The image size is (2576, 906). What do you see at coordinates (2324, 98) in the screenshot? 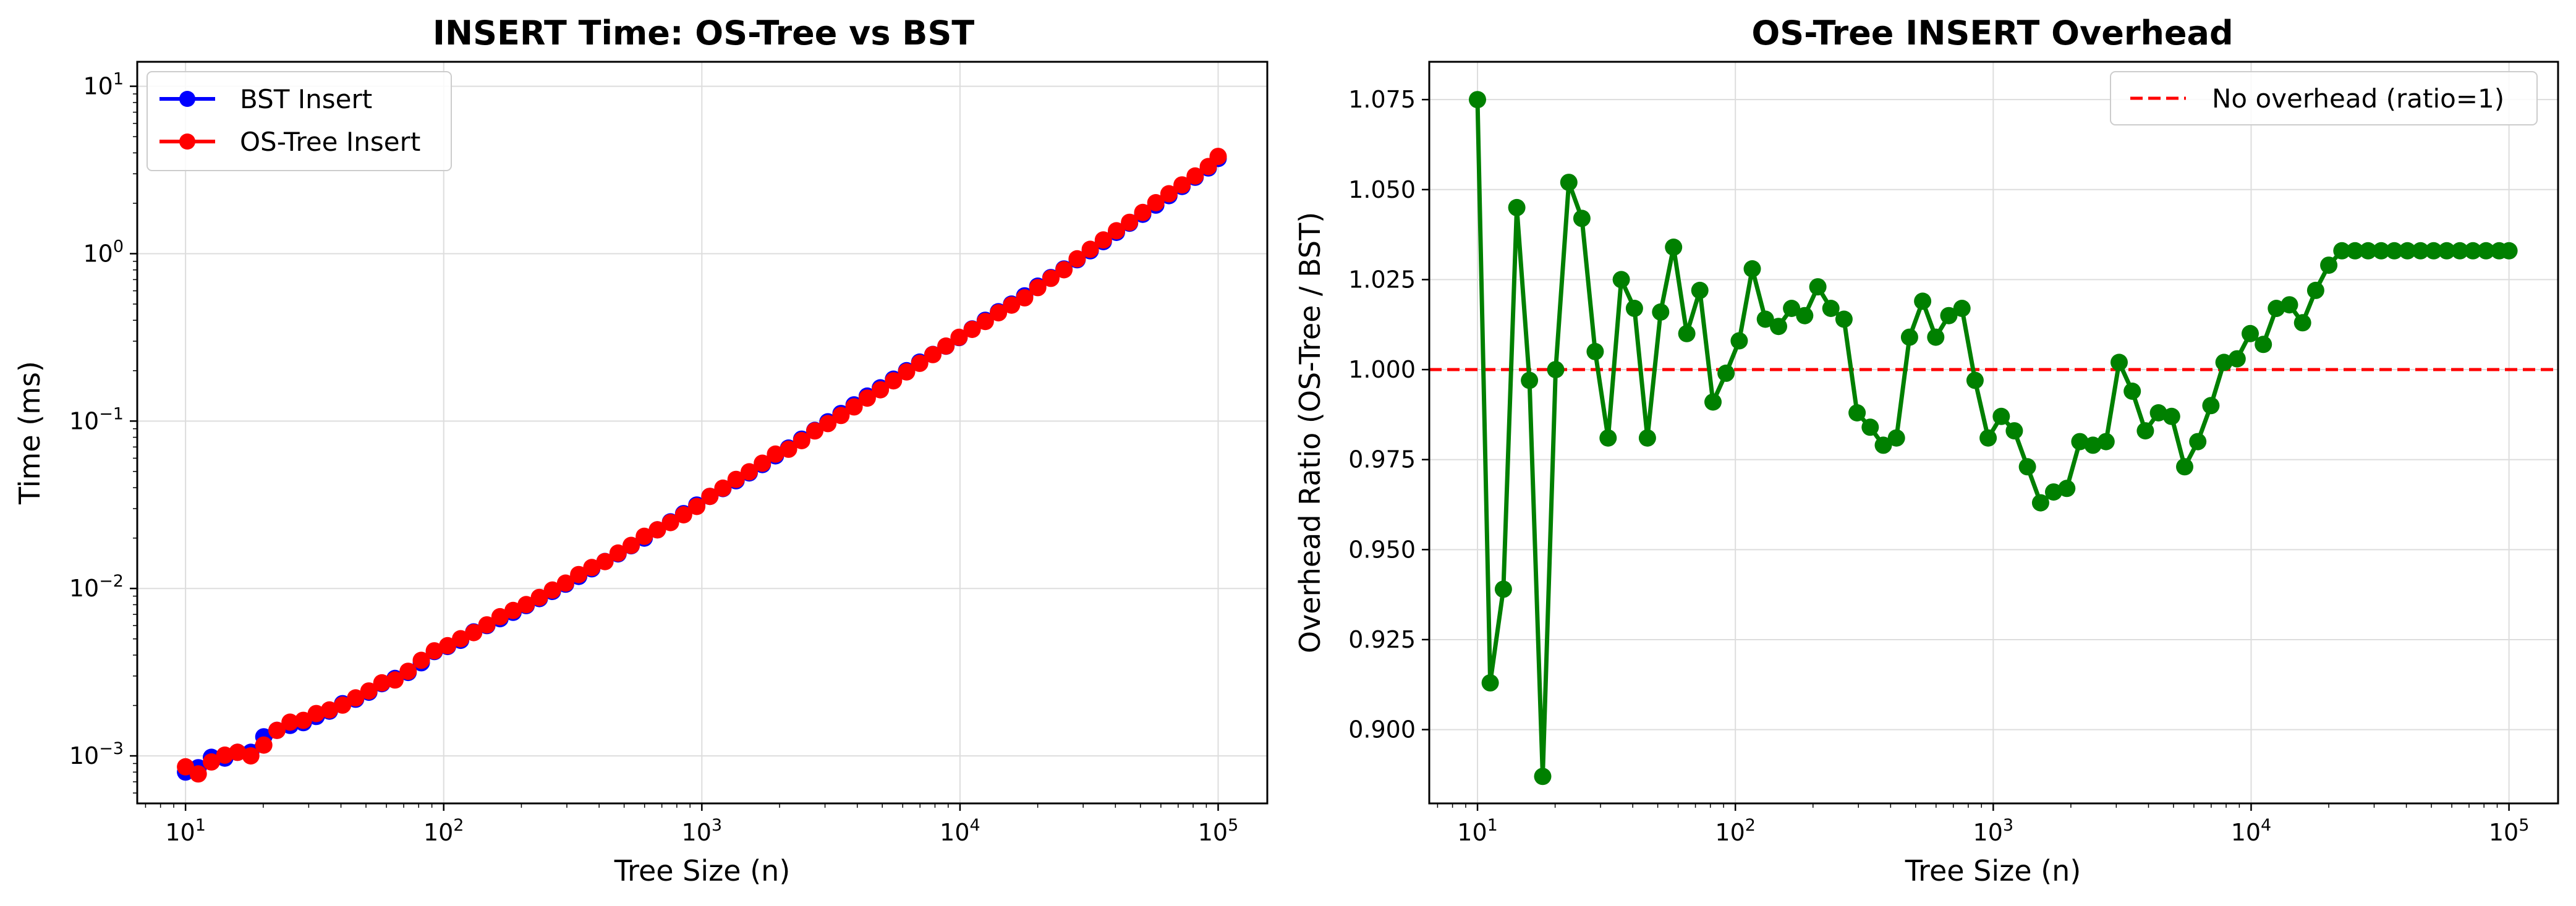
I see `legend: No overhead (ratio=1)` at bounding box center [2324, 98].